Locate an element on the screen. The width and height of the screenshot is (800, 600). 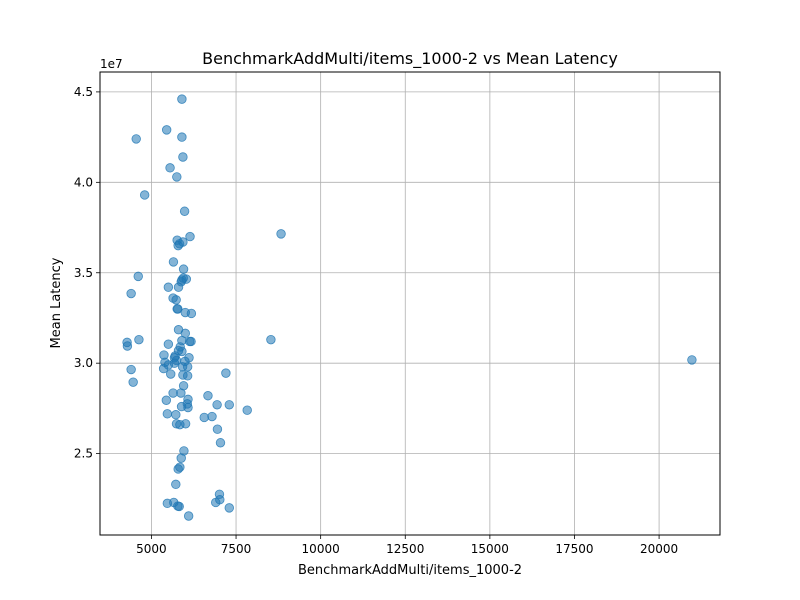
x-axis-ticks: 5000 7500 10000 12500 15000 17500 20000 is located at coordinates (407, 545).